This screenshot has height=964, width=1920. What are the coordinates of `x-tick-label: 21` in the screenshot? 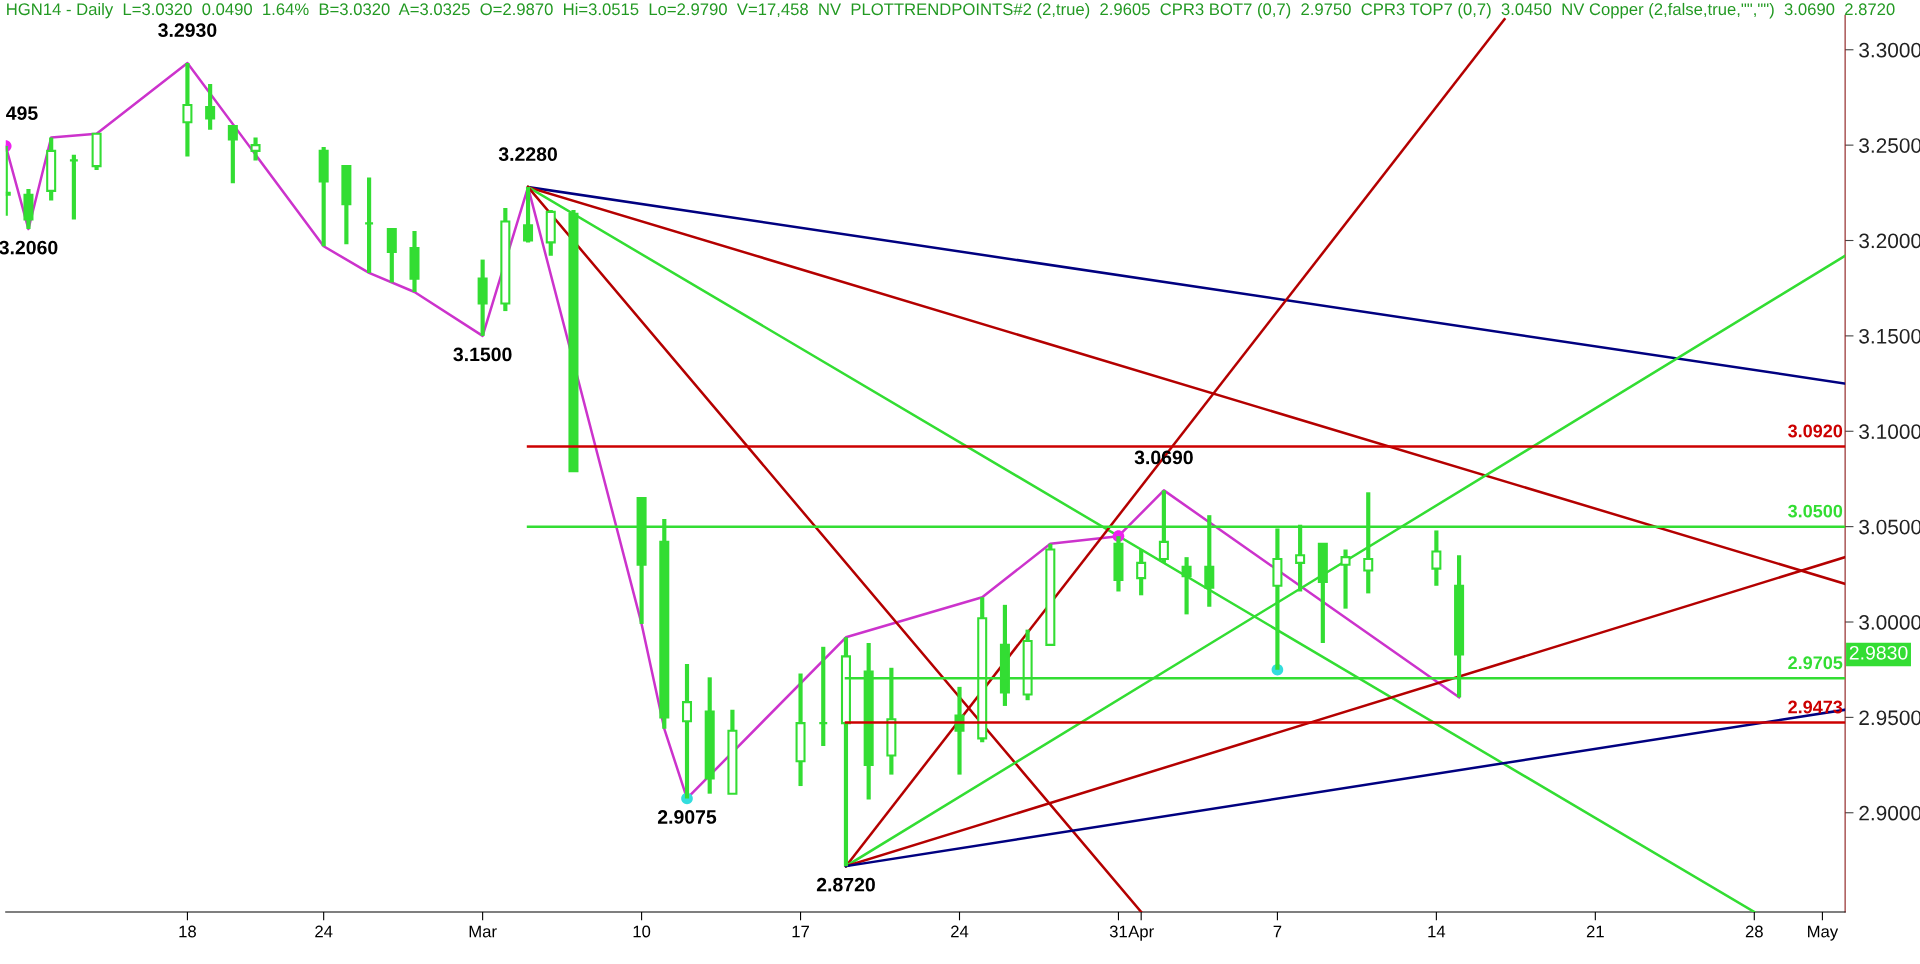 It's located at (1595, 931).